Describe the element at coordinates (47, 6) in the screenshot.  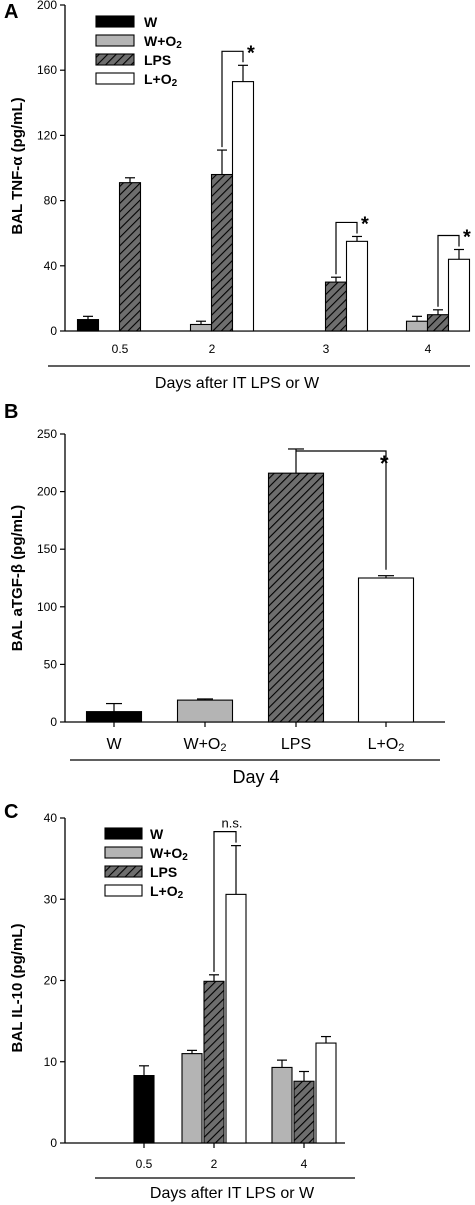
I see `panel-a-y-tick-label: 200` at that location.